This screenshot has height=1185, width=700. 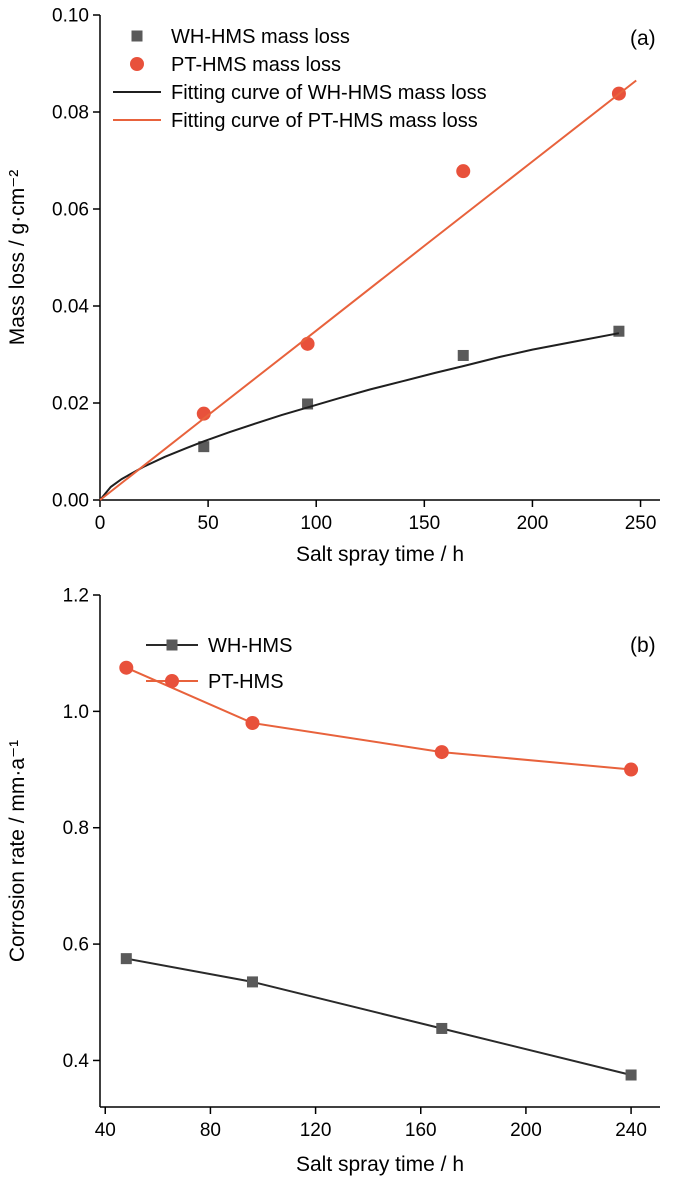 What do you see at coordinates (208, 523) in the screenshot?
I see `svg-text: 50` at bounding box center [208, 523].